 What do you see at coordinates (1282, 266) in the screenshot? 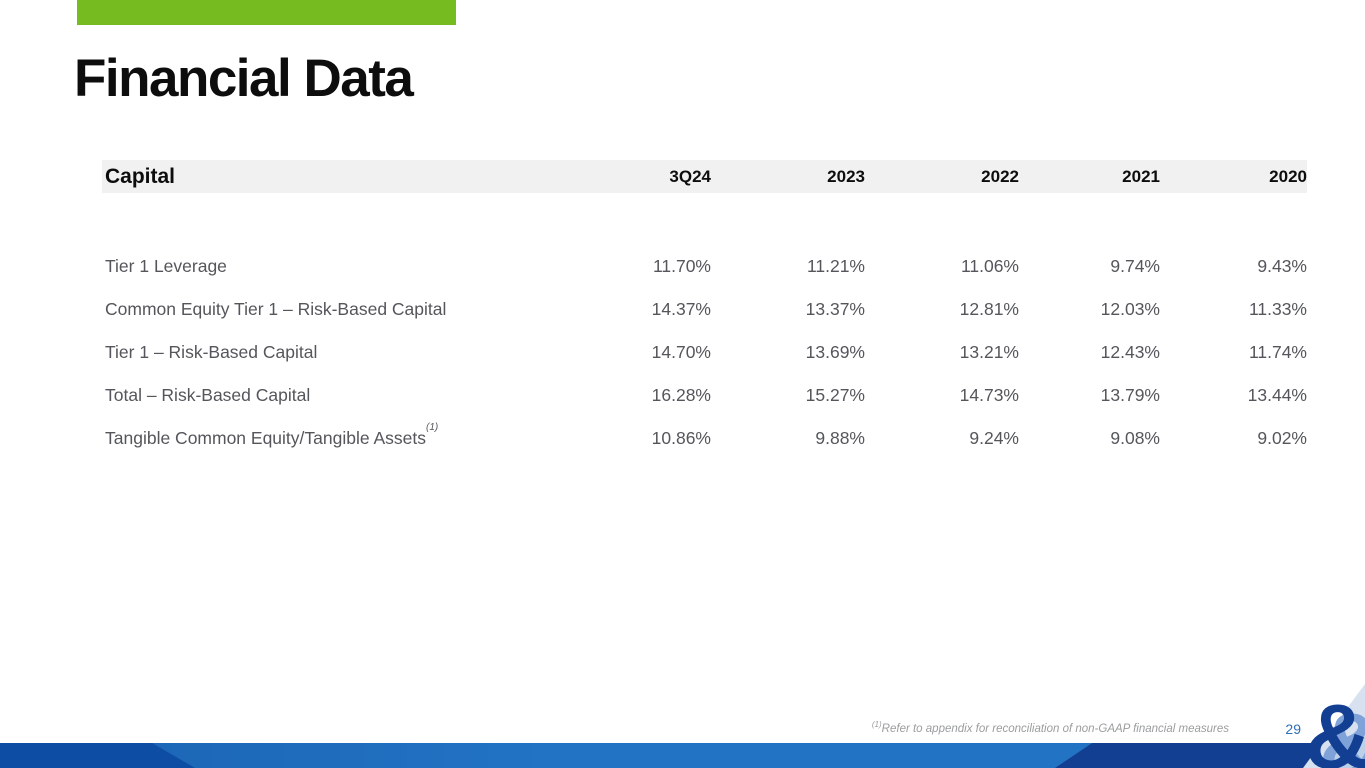
I see `cell-value: 9.43%` at bounding box center [1282, 266].